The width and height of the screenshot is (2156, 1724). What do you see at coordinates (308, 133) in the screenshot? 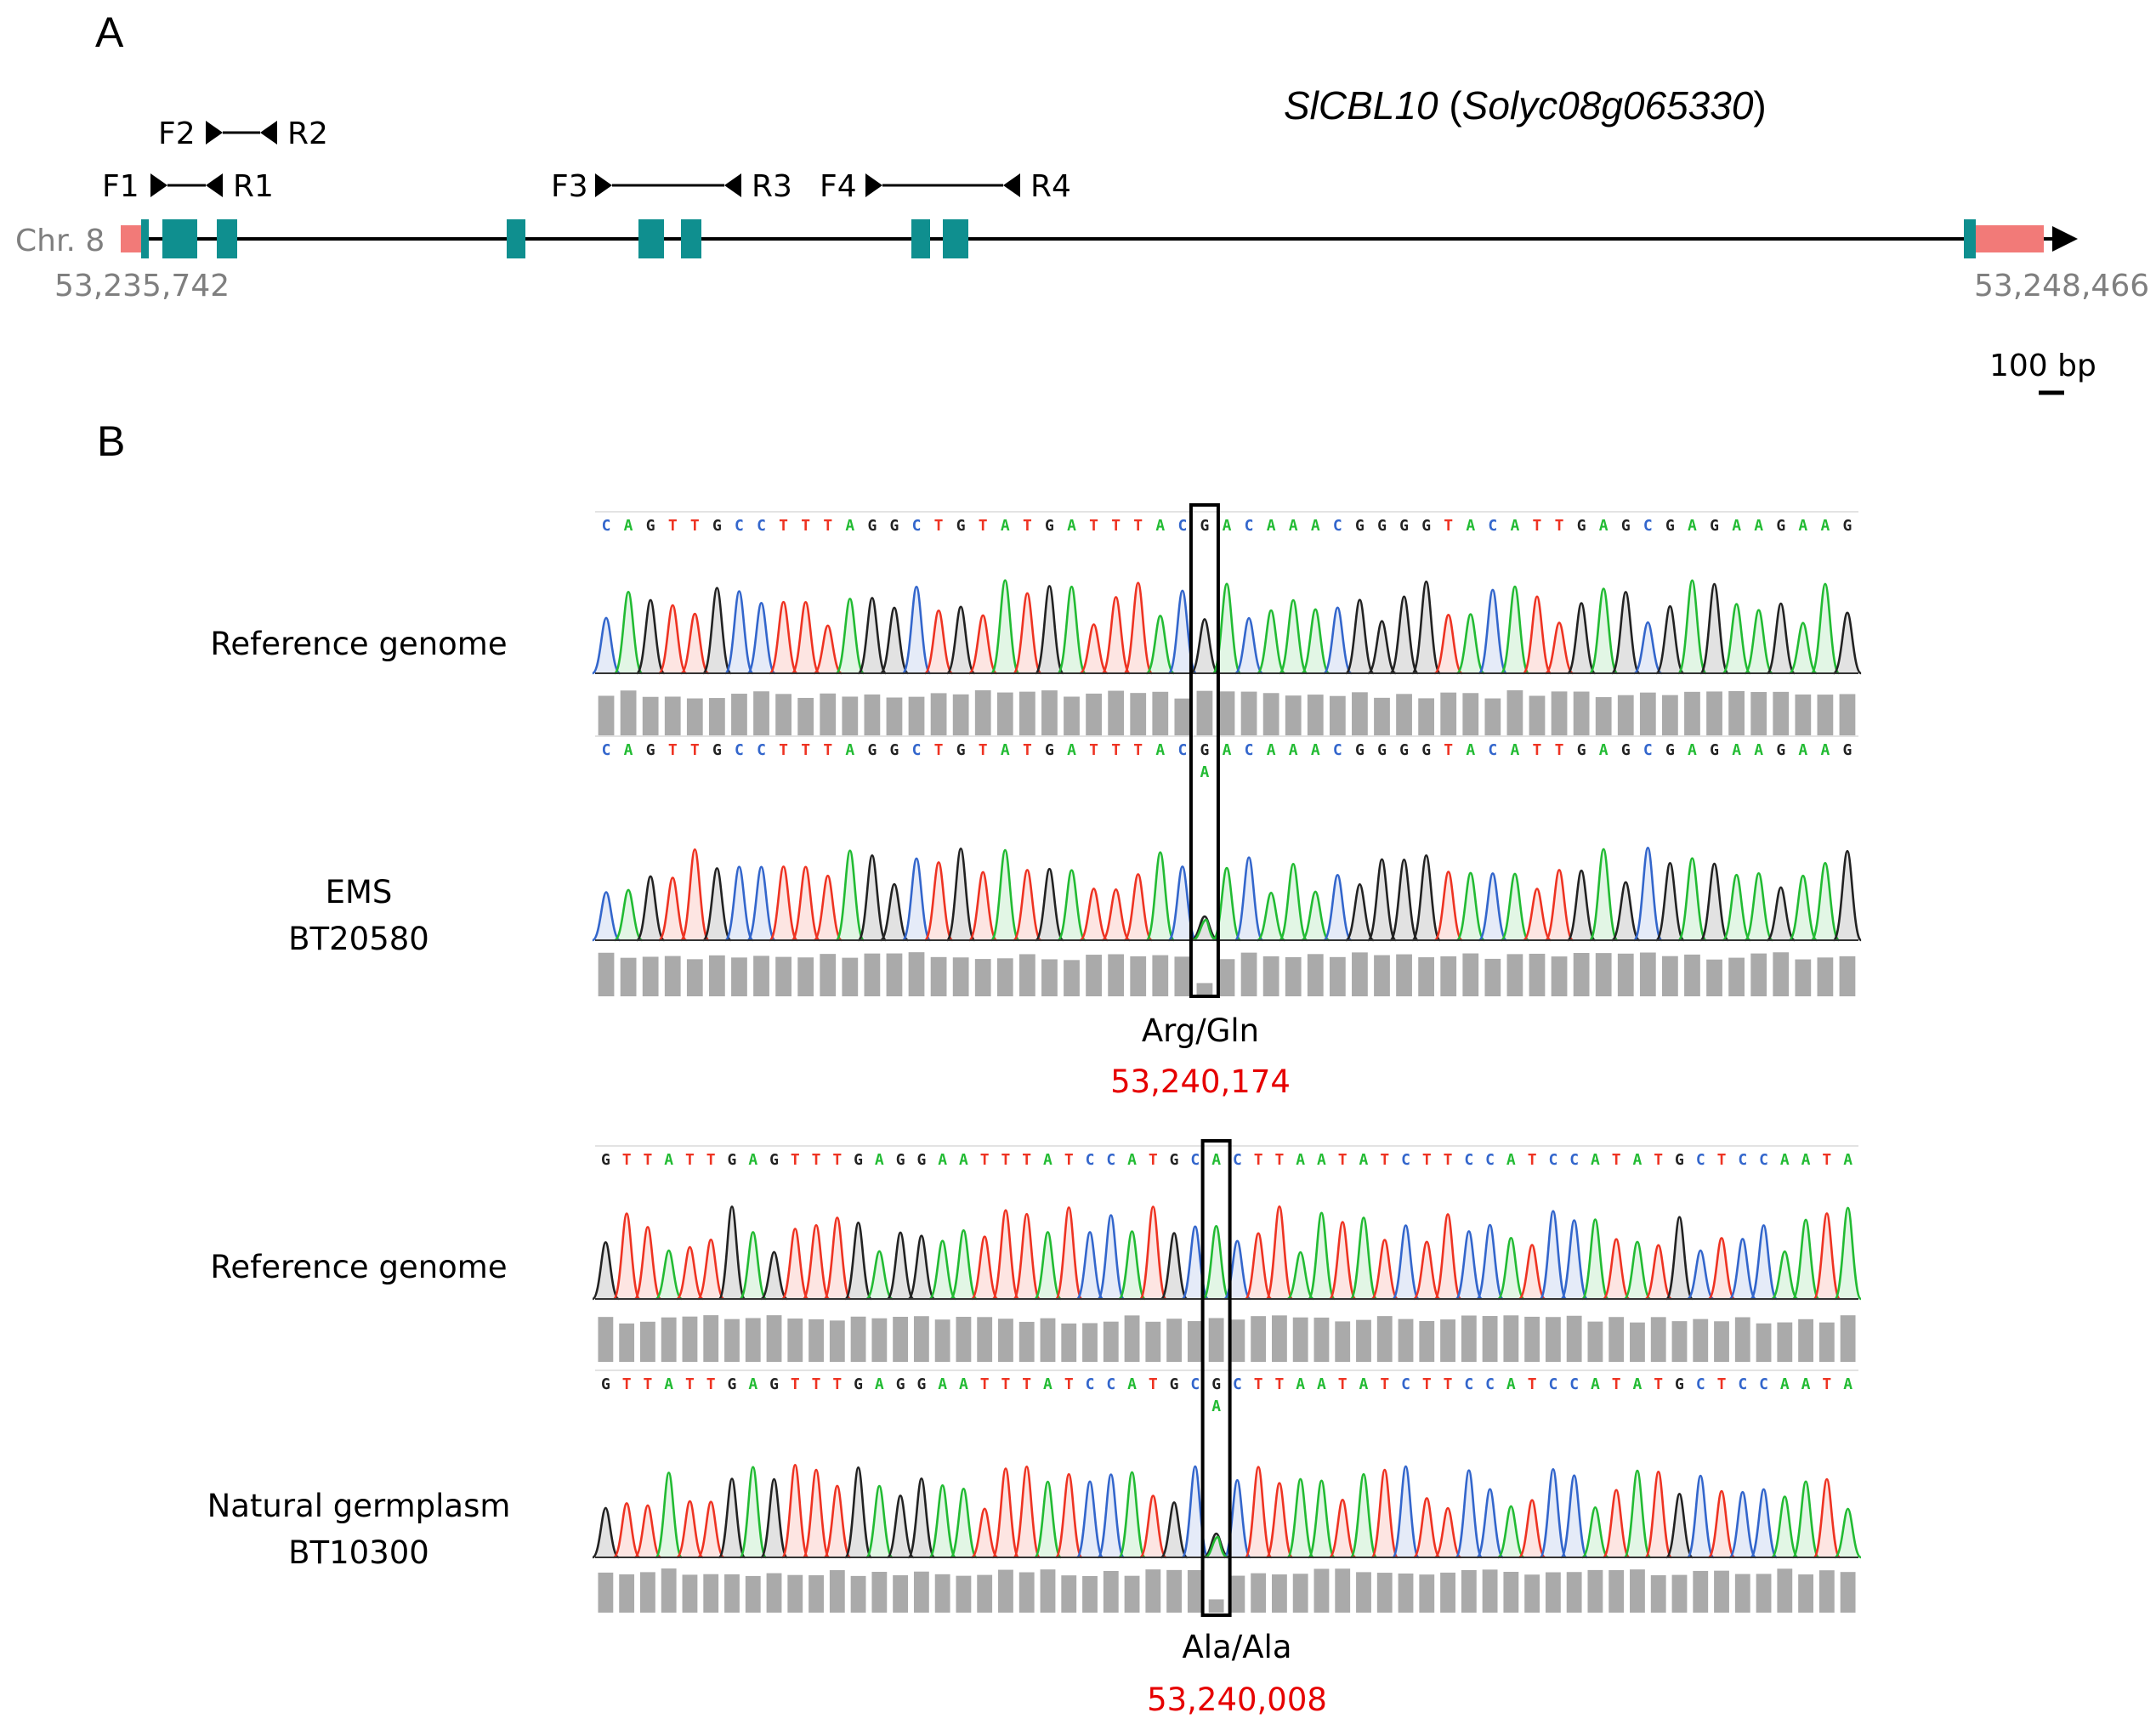
I see `primer-label-r2: R2` at bounding box center [308, 133].